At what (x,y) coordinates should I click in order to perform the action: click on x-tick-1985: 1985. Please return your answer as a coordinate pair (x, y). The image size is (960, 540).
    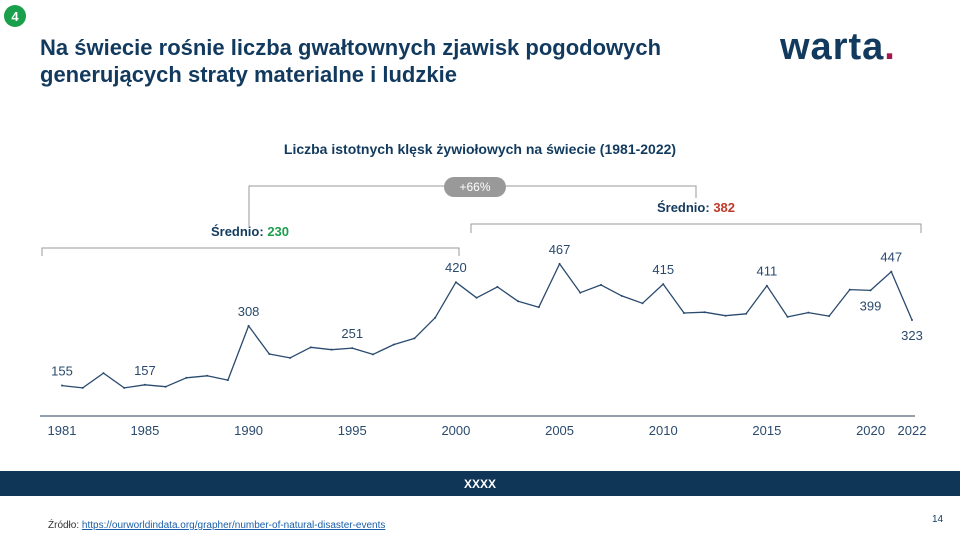
    Looking at the image, I should click on (144, 430).